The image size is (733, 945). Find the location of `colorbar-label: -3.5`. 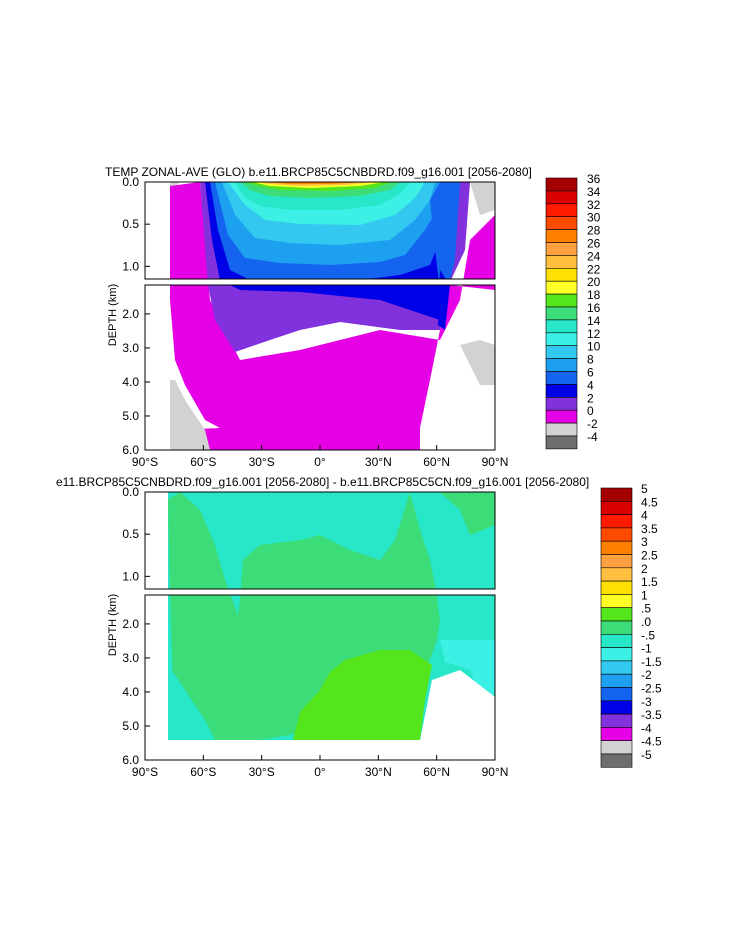

colorbar-label: -3.5 is located at coordinates (651, 715).